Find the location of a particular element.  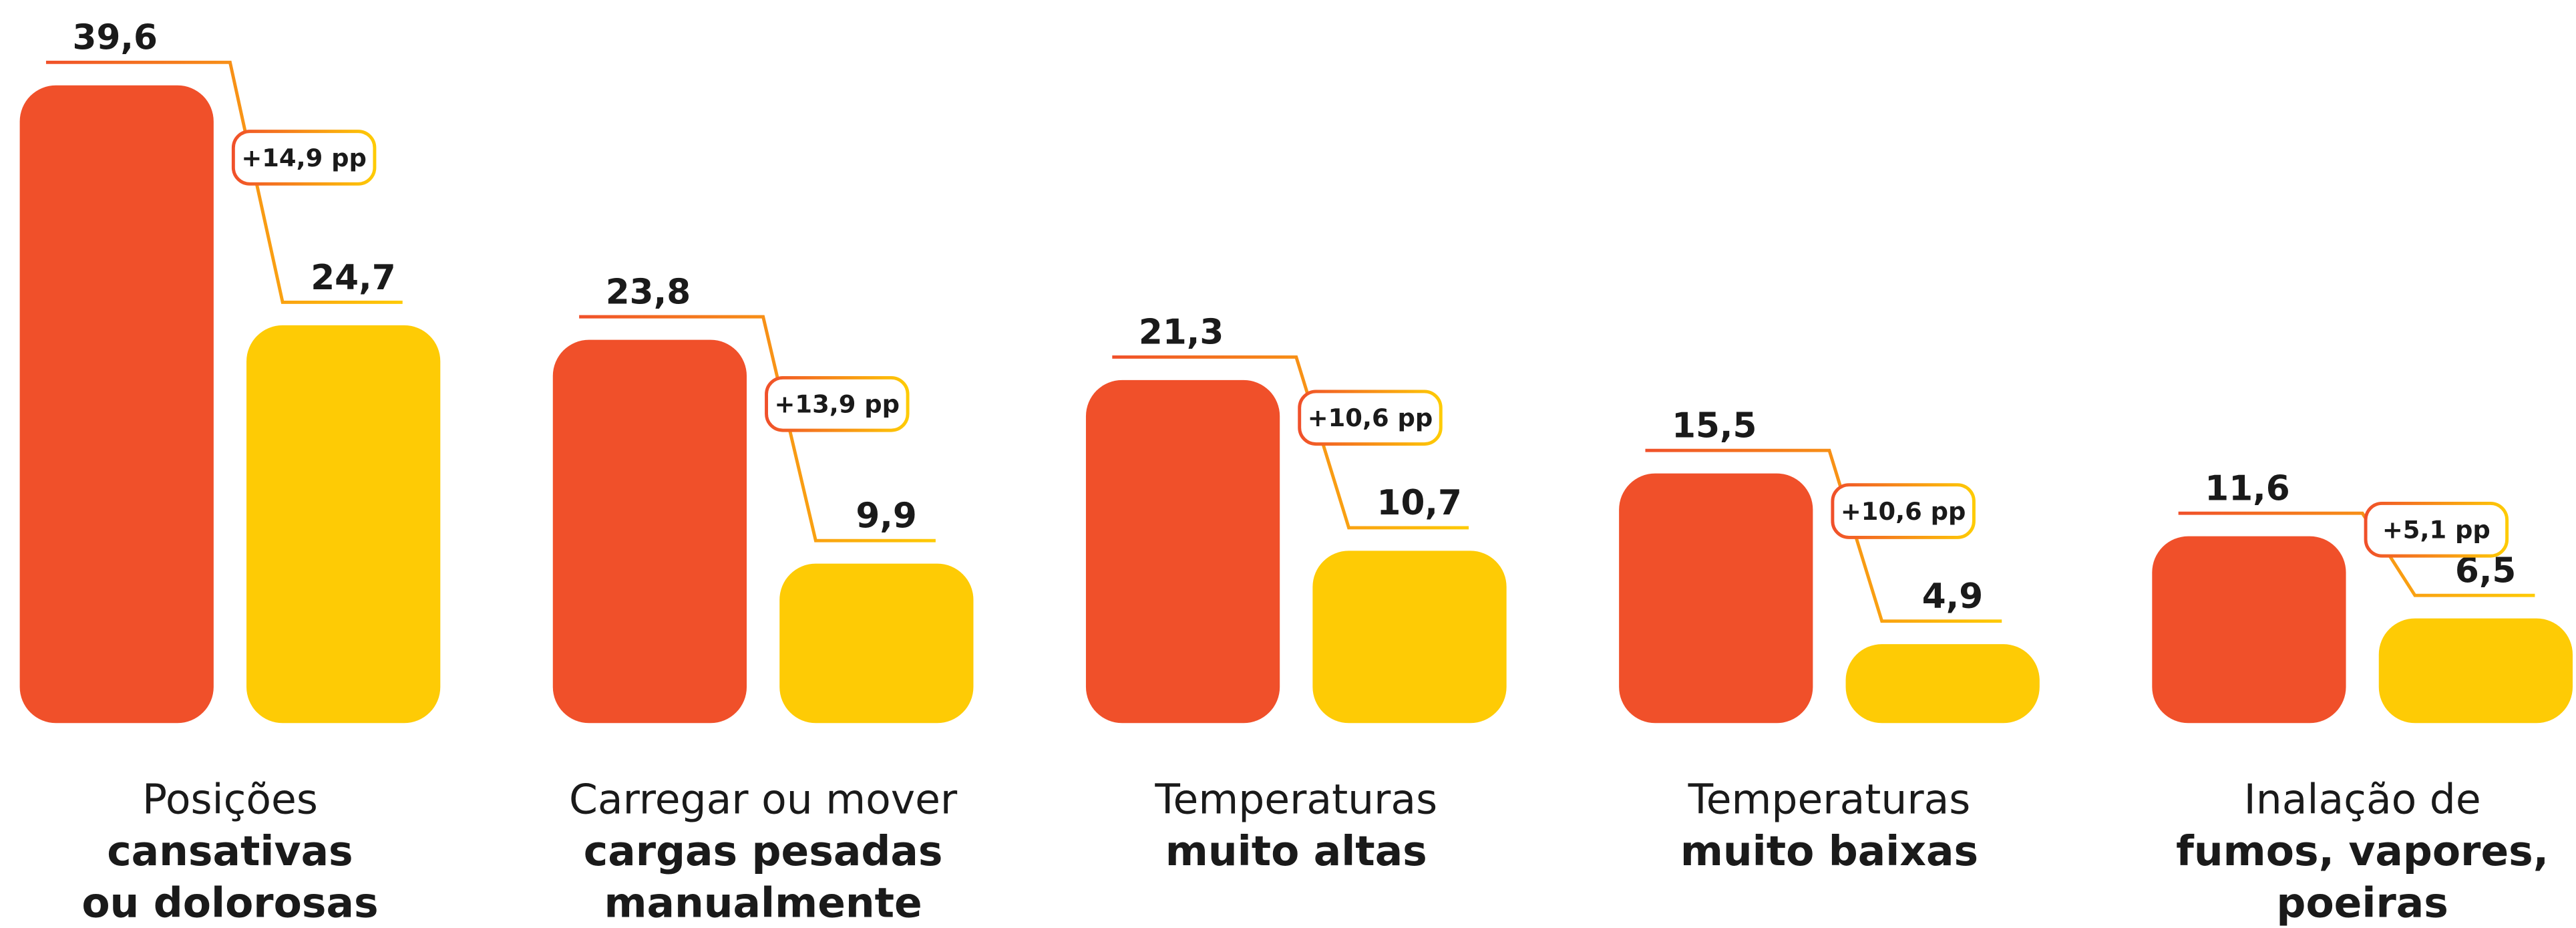

difference-label: +5,1 pp is located at coordinates (2436, 530).